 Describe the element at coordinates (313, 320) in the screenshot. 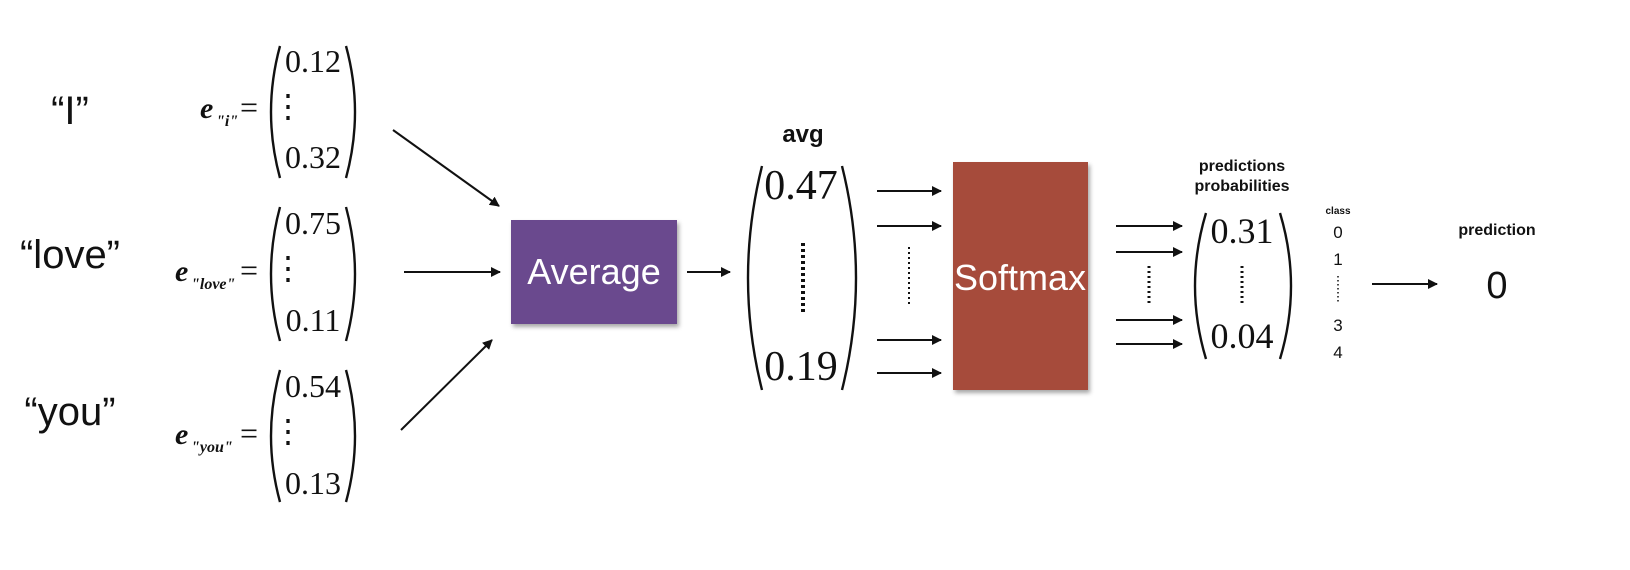

I see `embedding-bottom-value: 0.11` at that location.